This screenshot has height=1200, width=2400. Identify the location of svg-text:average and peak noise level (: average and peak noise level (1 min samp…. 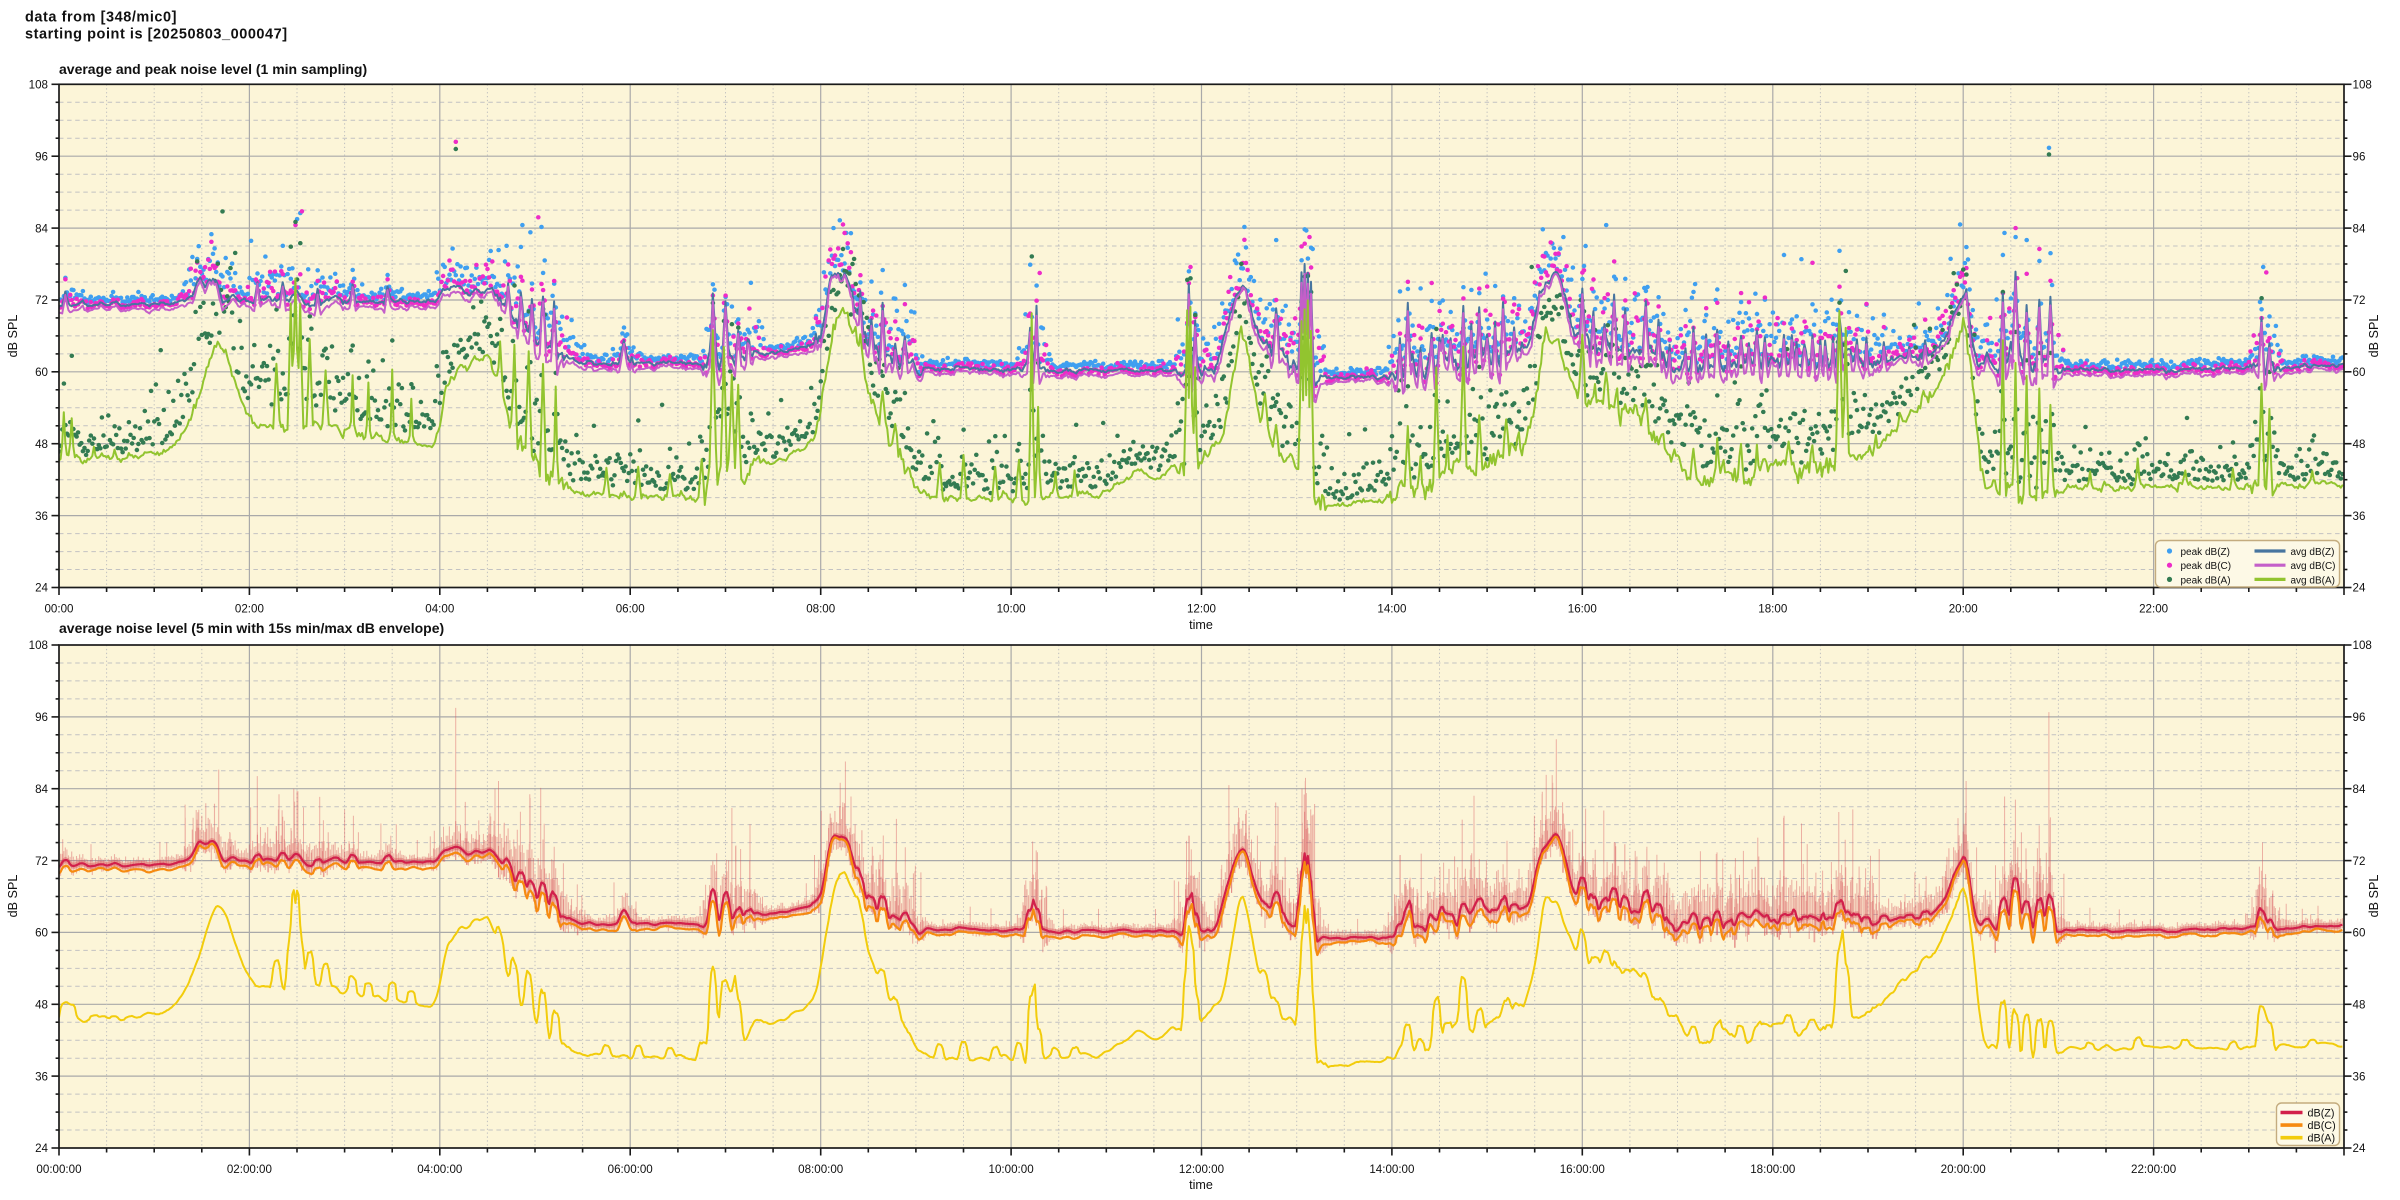
(213, 69).